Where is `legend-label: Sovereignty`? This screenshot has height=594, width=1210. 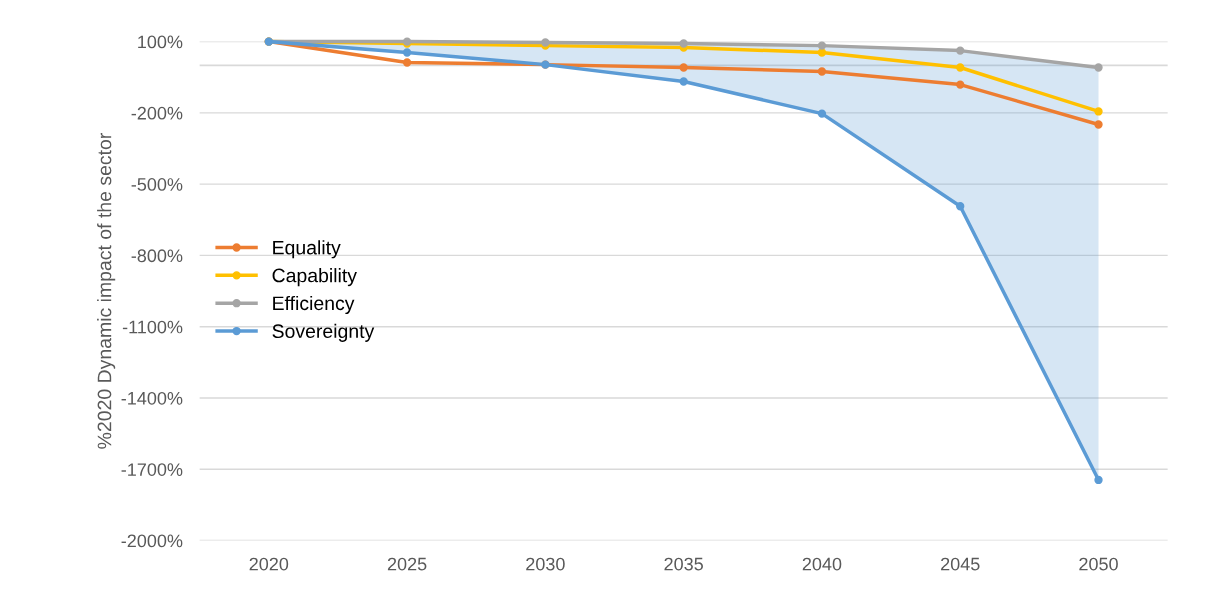 legend-label: Sovereignty is located at coordinates (323, 332).